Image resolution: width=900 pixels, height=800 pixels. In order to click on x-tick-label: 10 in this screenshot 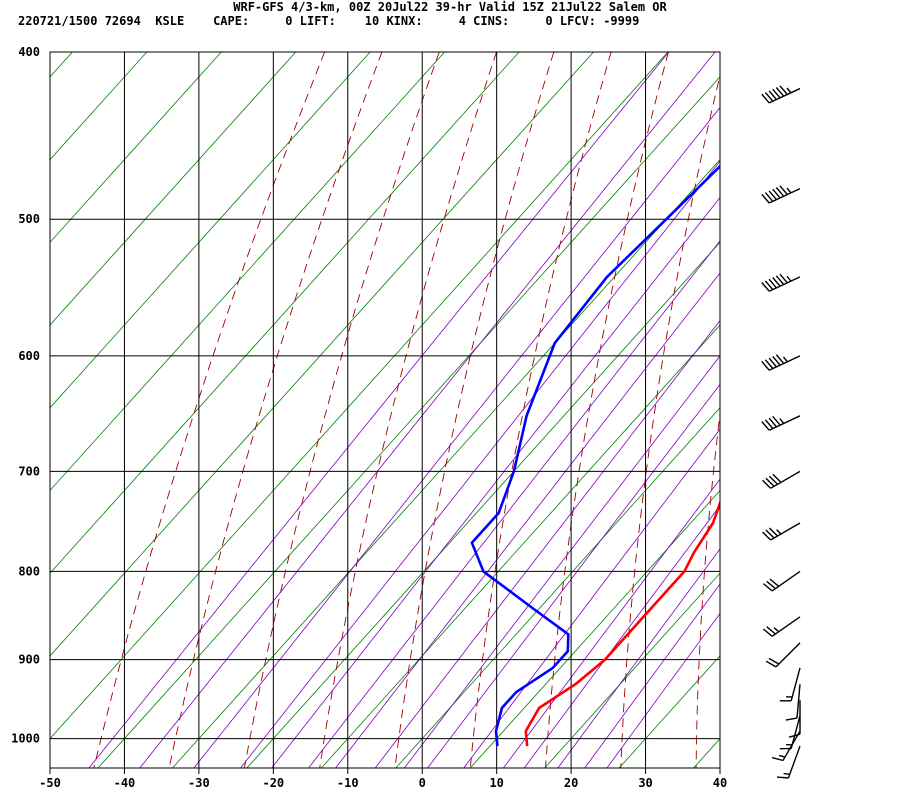, I will do `click(496, 783)`.